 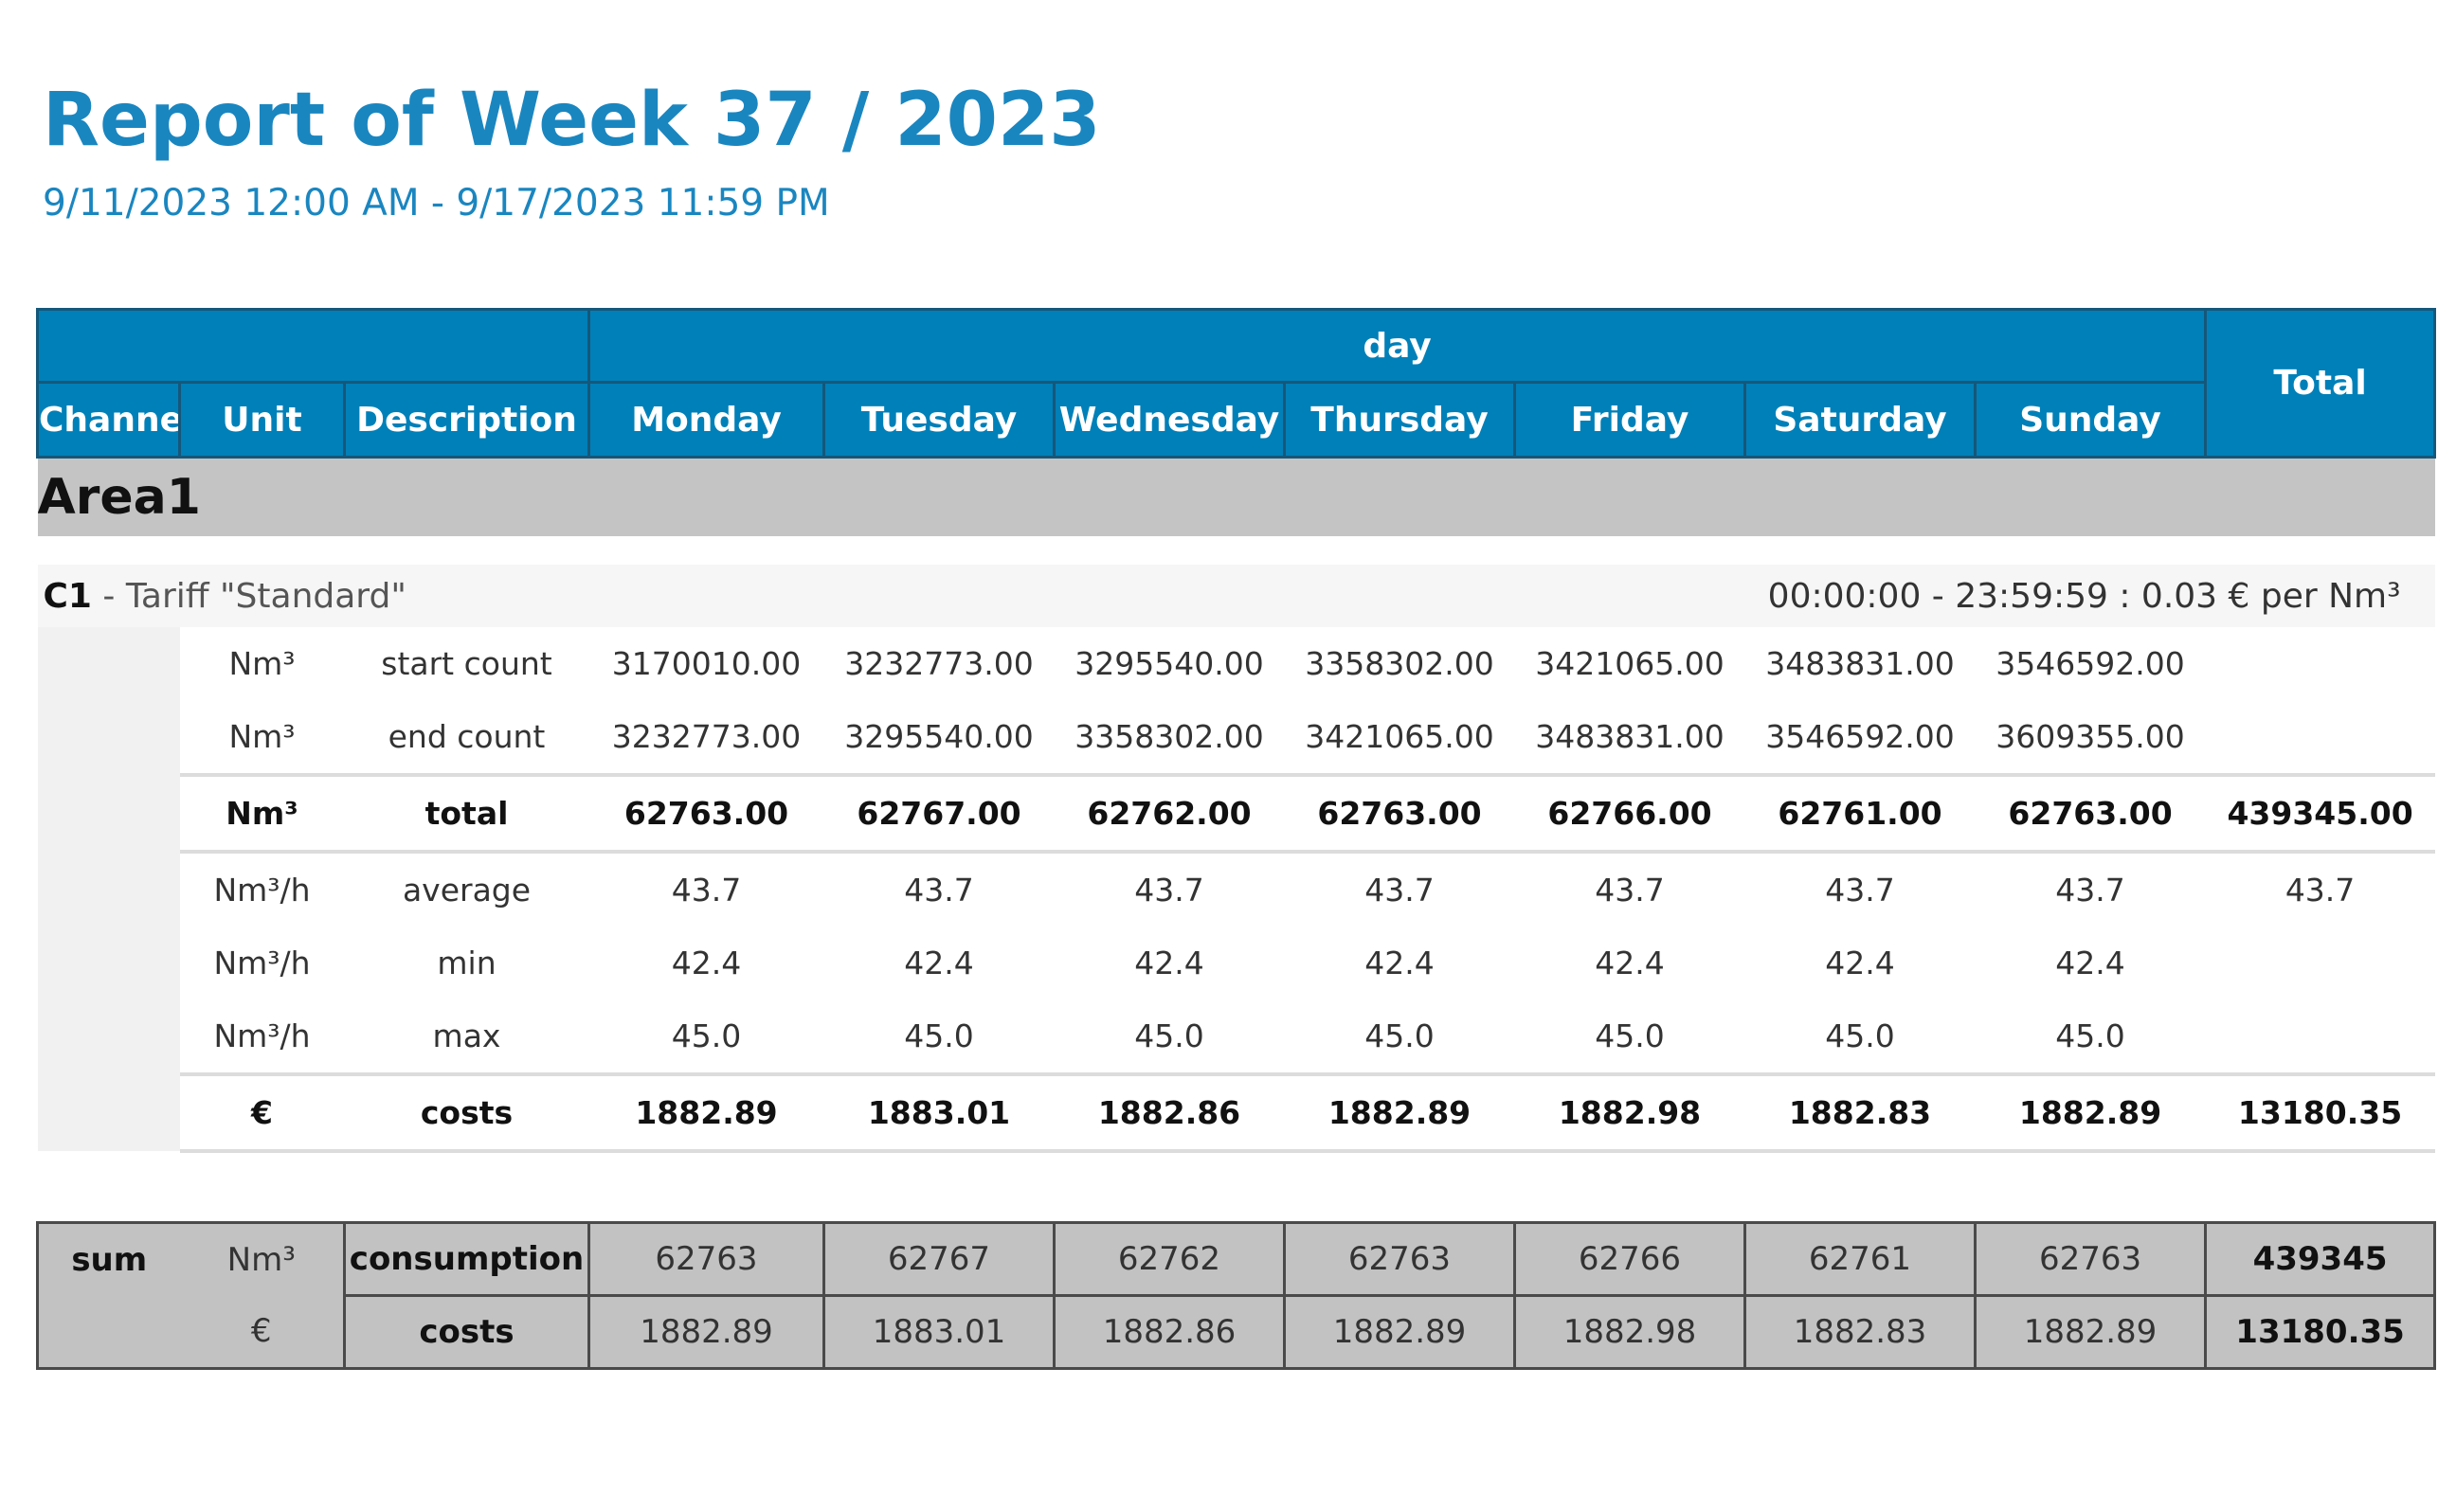 I want to click on sum-value-cell: 1882.86, so click(x=1169, y=1332).